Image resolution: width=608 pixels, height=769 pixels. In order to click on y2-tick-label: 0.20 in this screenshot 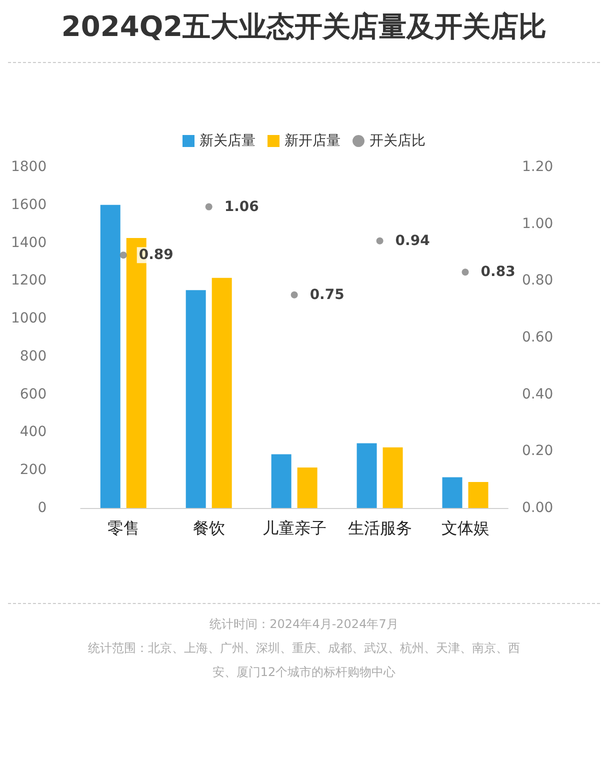, I will do `click(538, 451)`.